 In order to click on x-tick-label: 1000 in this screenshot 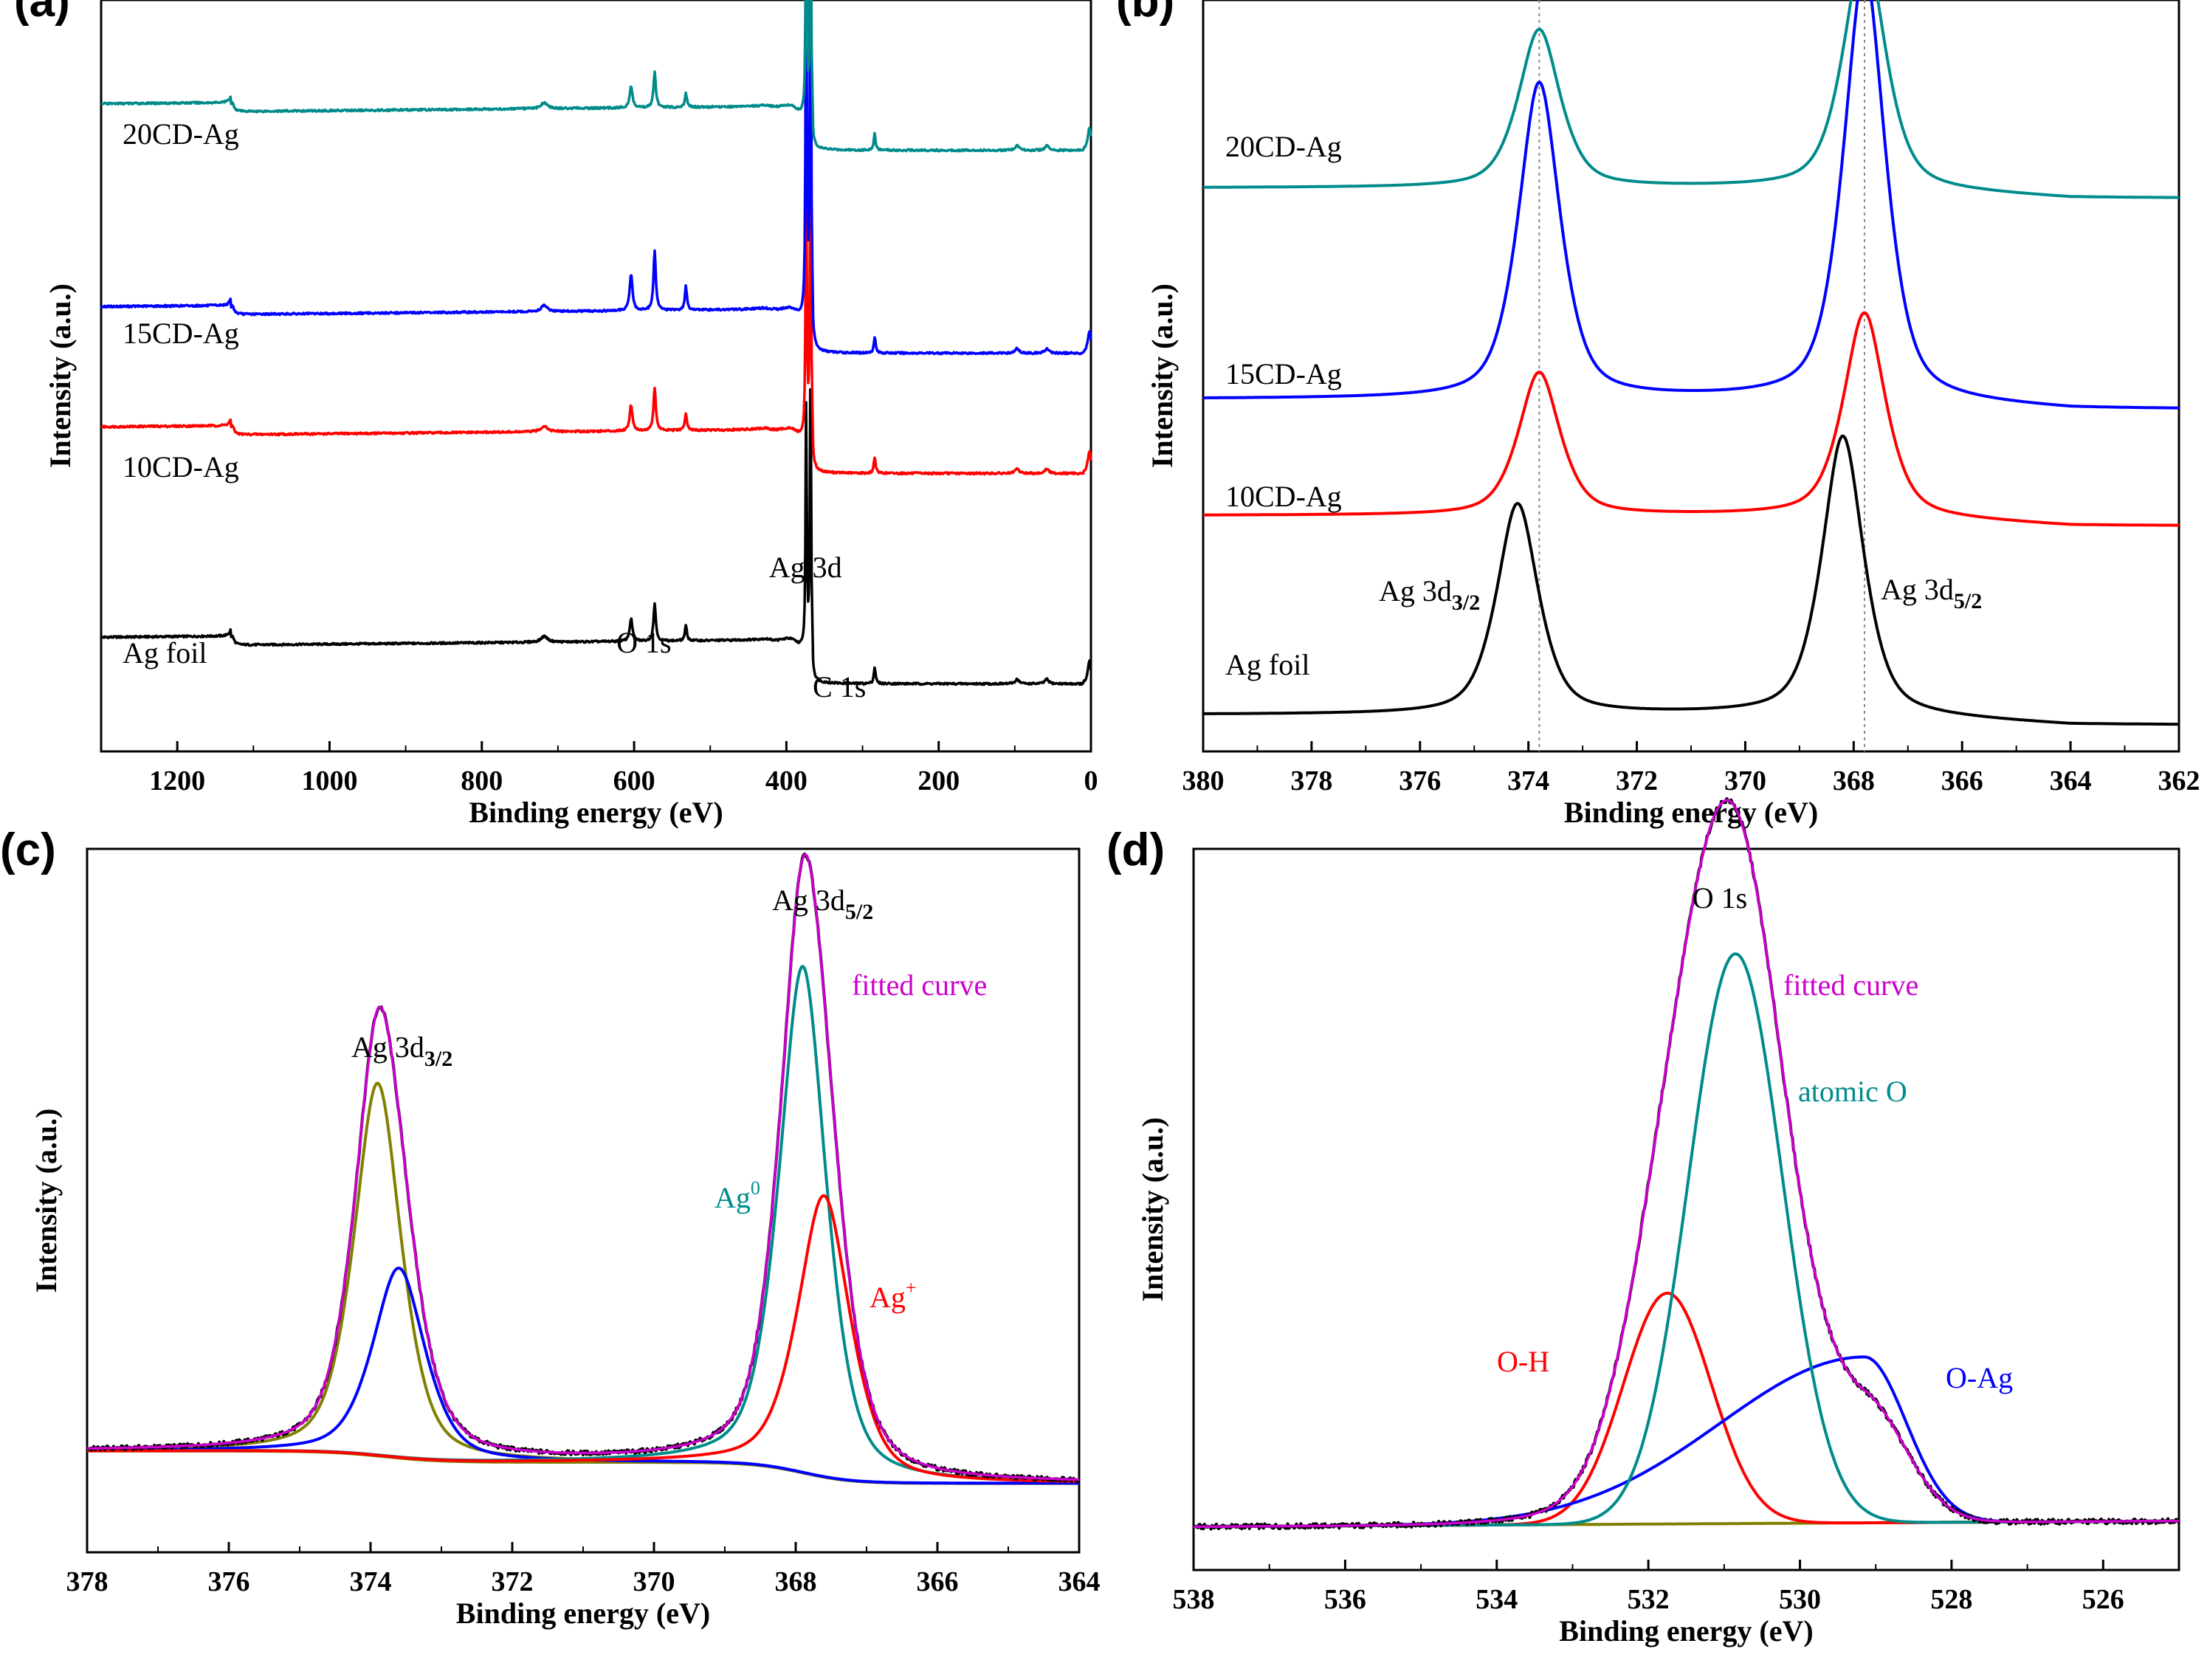, I will do `click(329, 780)`.